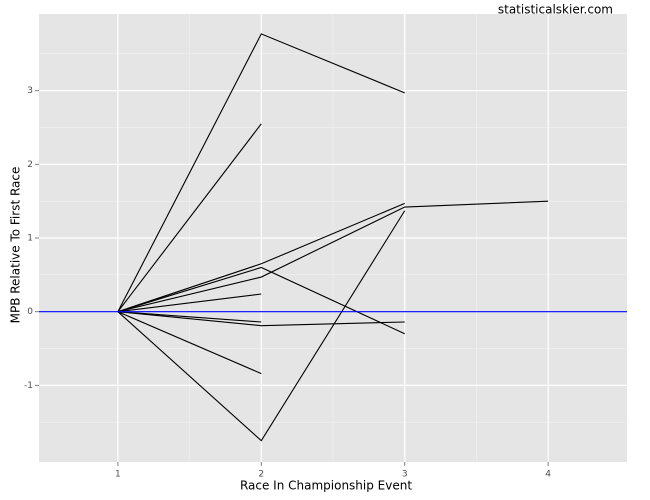 This screenshot has width=650, height=500. Describe the element at coordinates (28, 386) in the screenshot. I see `y-tick-label: -1` at that location.